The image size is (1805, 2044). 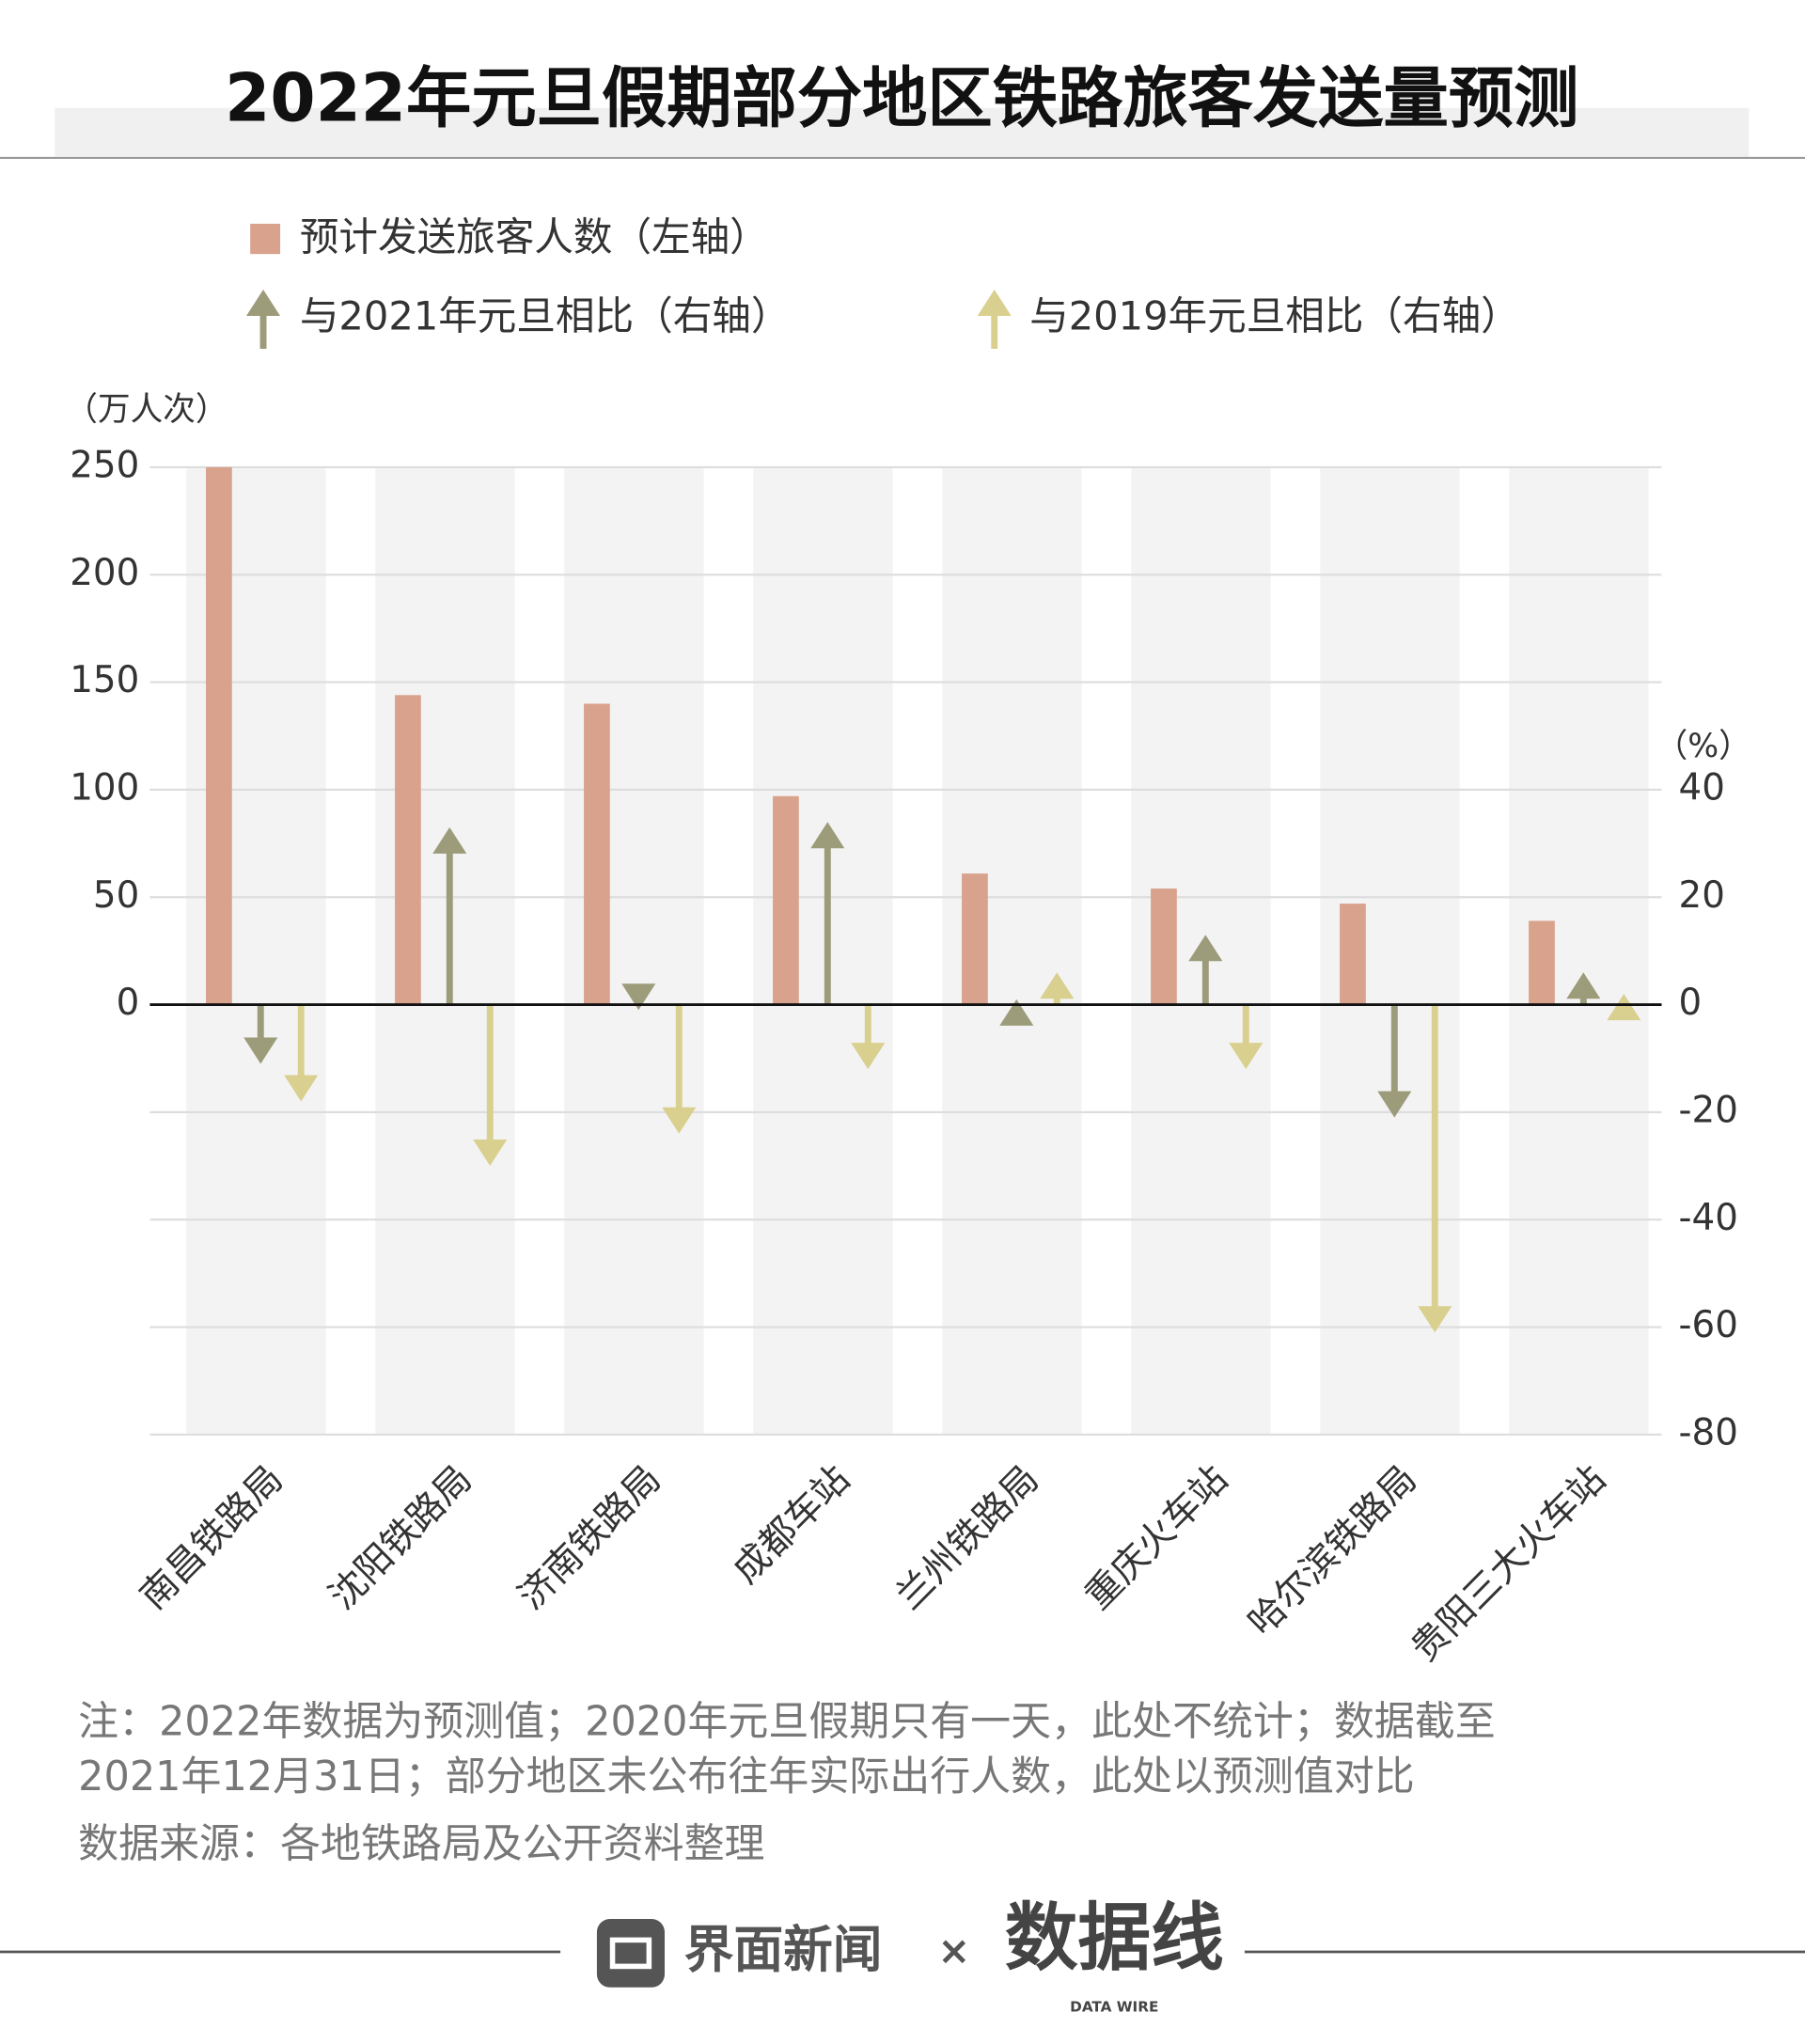 I want to click on y-tick-label: 150, so click(x=104, y=680).